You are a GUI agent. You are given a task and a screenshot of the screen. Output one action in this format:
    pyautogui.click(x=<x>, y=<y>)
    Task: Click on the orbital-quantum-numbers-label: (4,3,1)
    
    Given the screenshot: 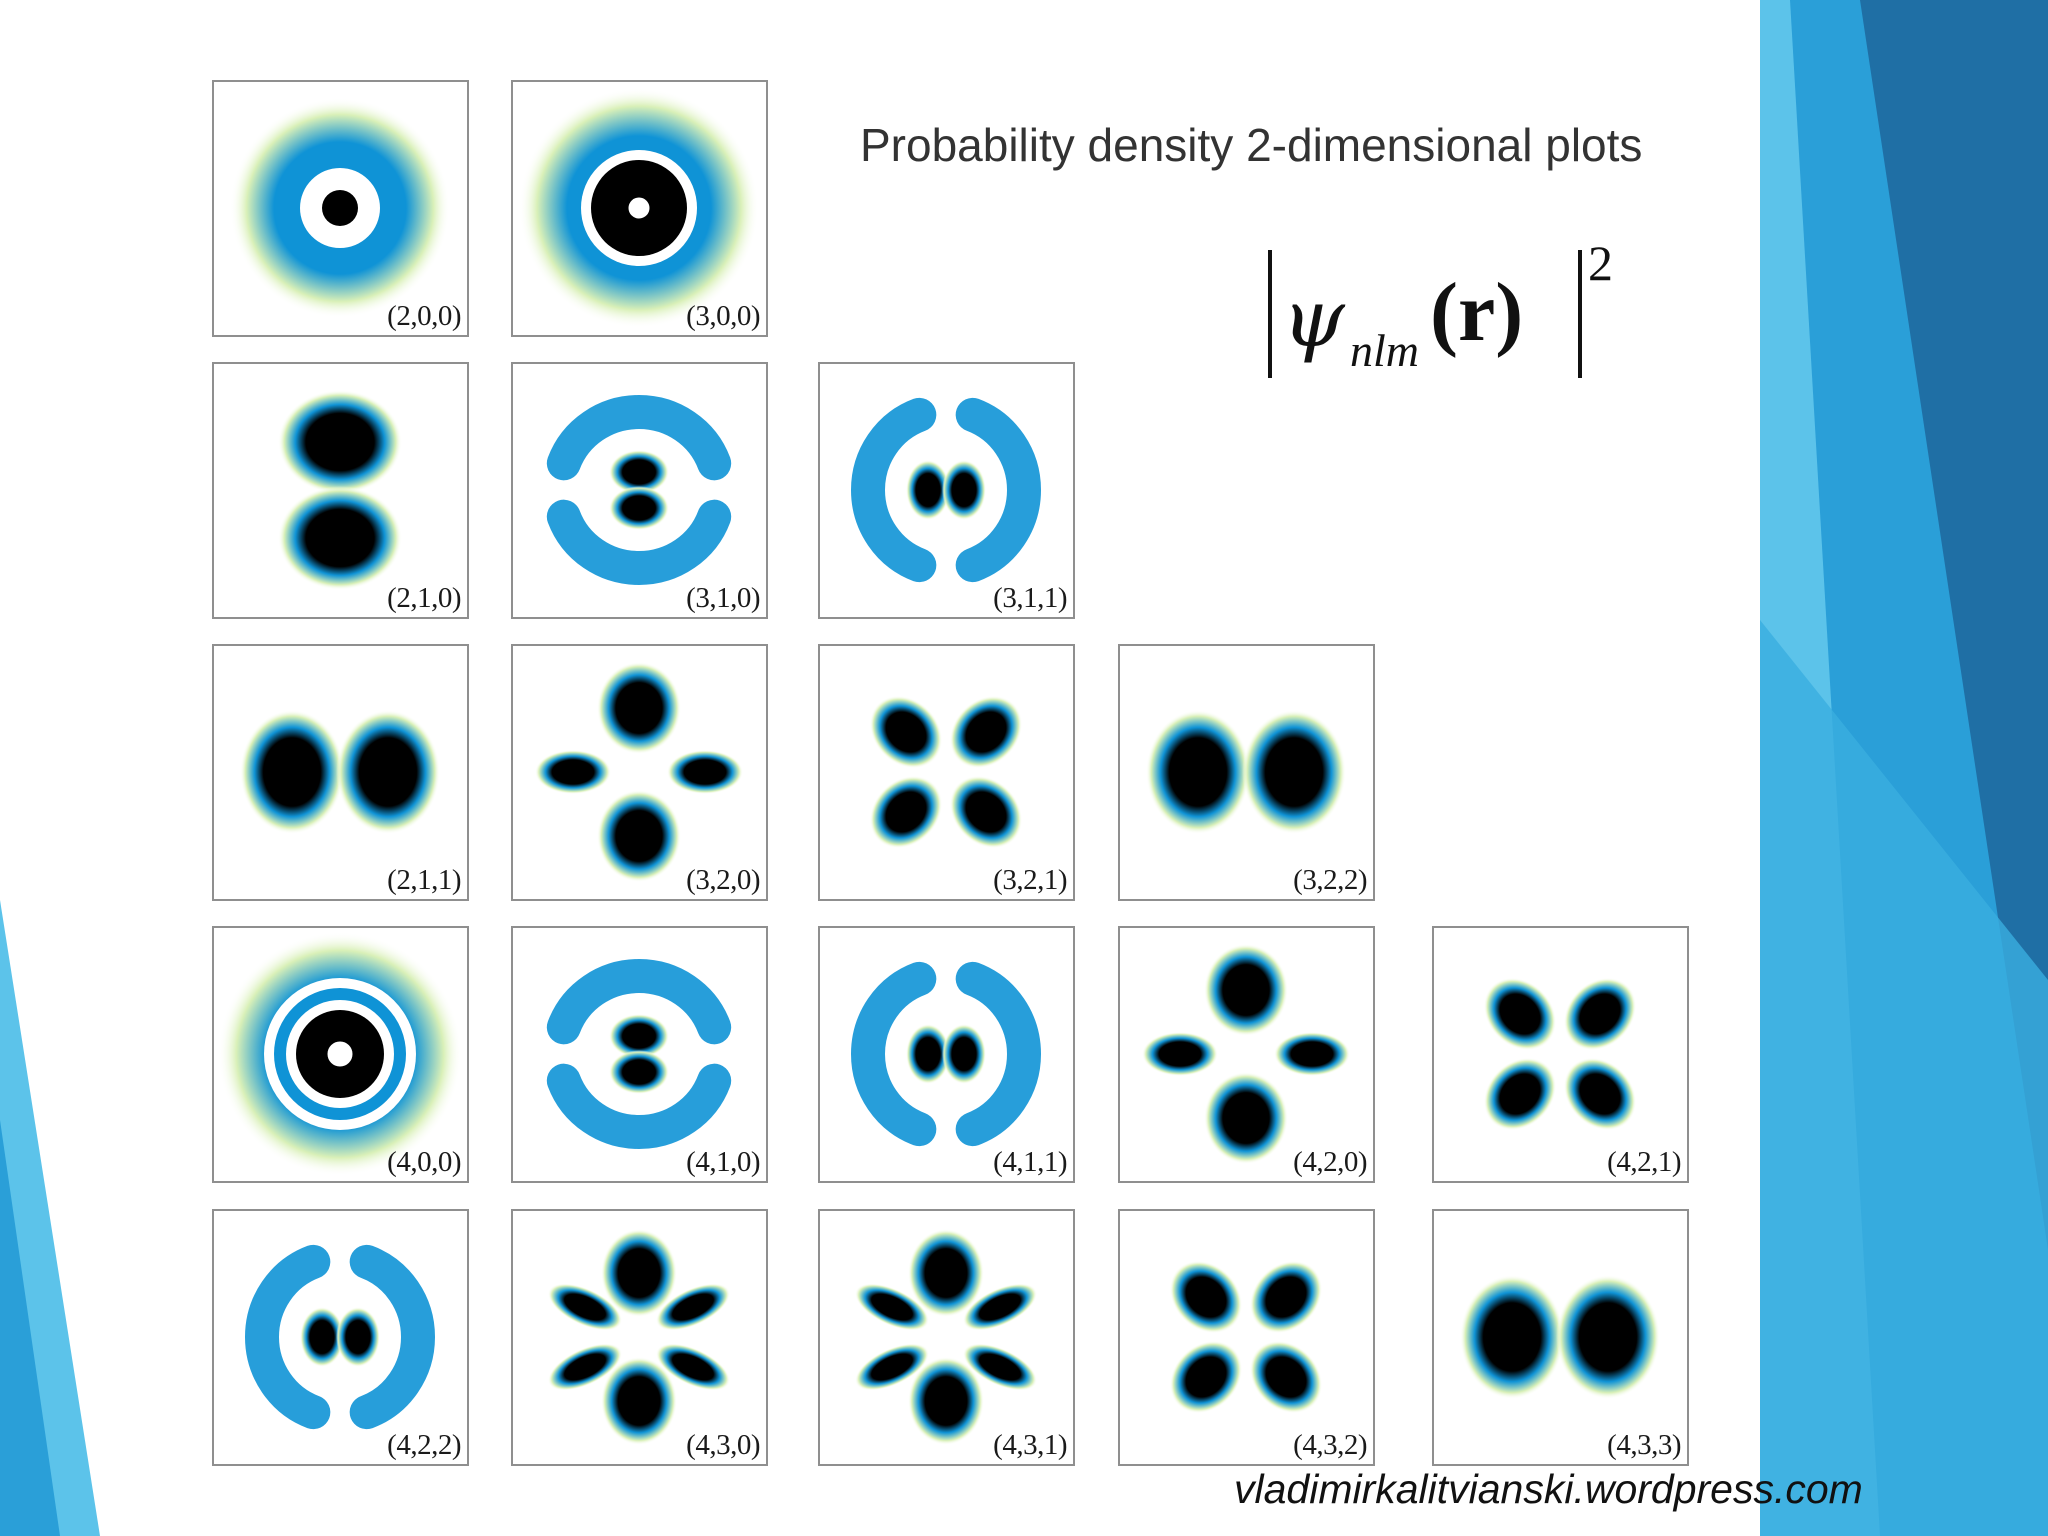 What is the action you would take?
    pyautogui.click(x=1030, y=1445)
    